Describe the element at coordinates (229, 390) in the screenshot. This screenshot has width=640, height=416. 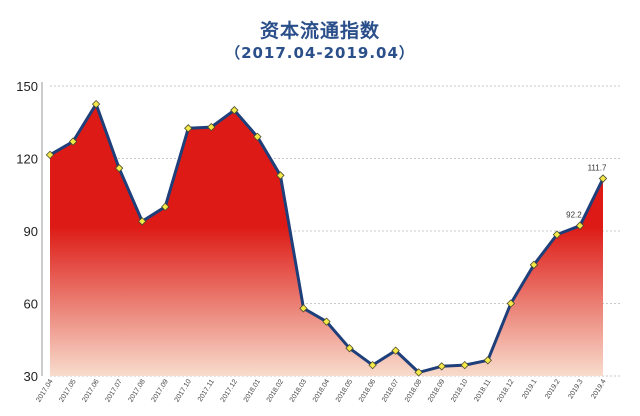
I see `x-tick-label: 2017.12` at that location.